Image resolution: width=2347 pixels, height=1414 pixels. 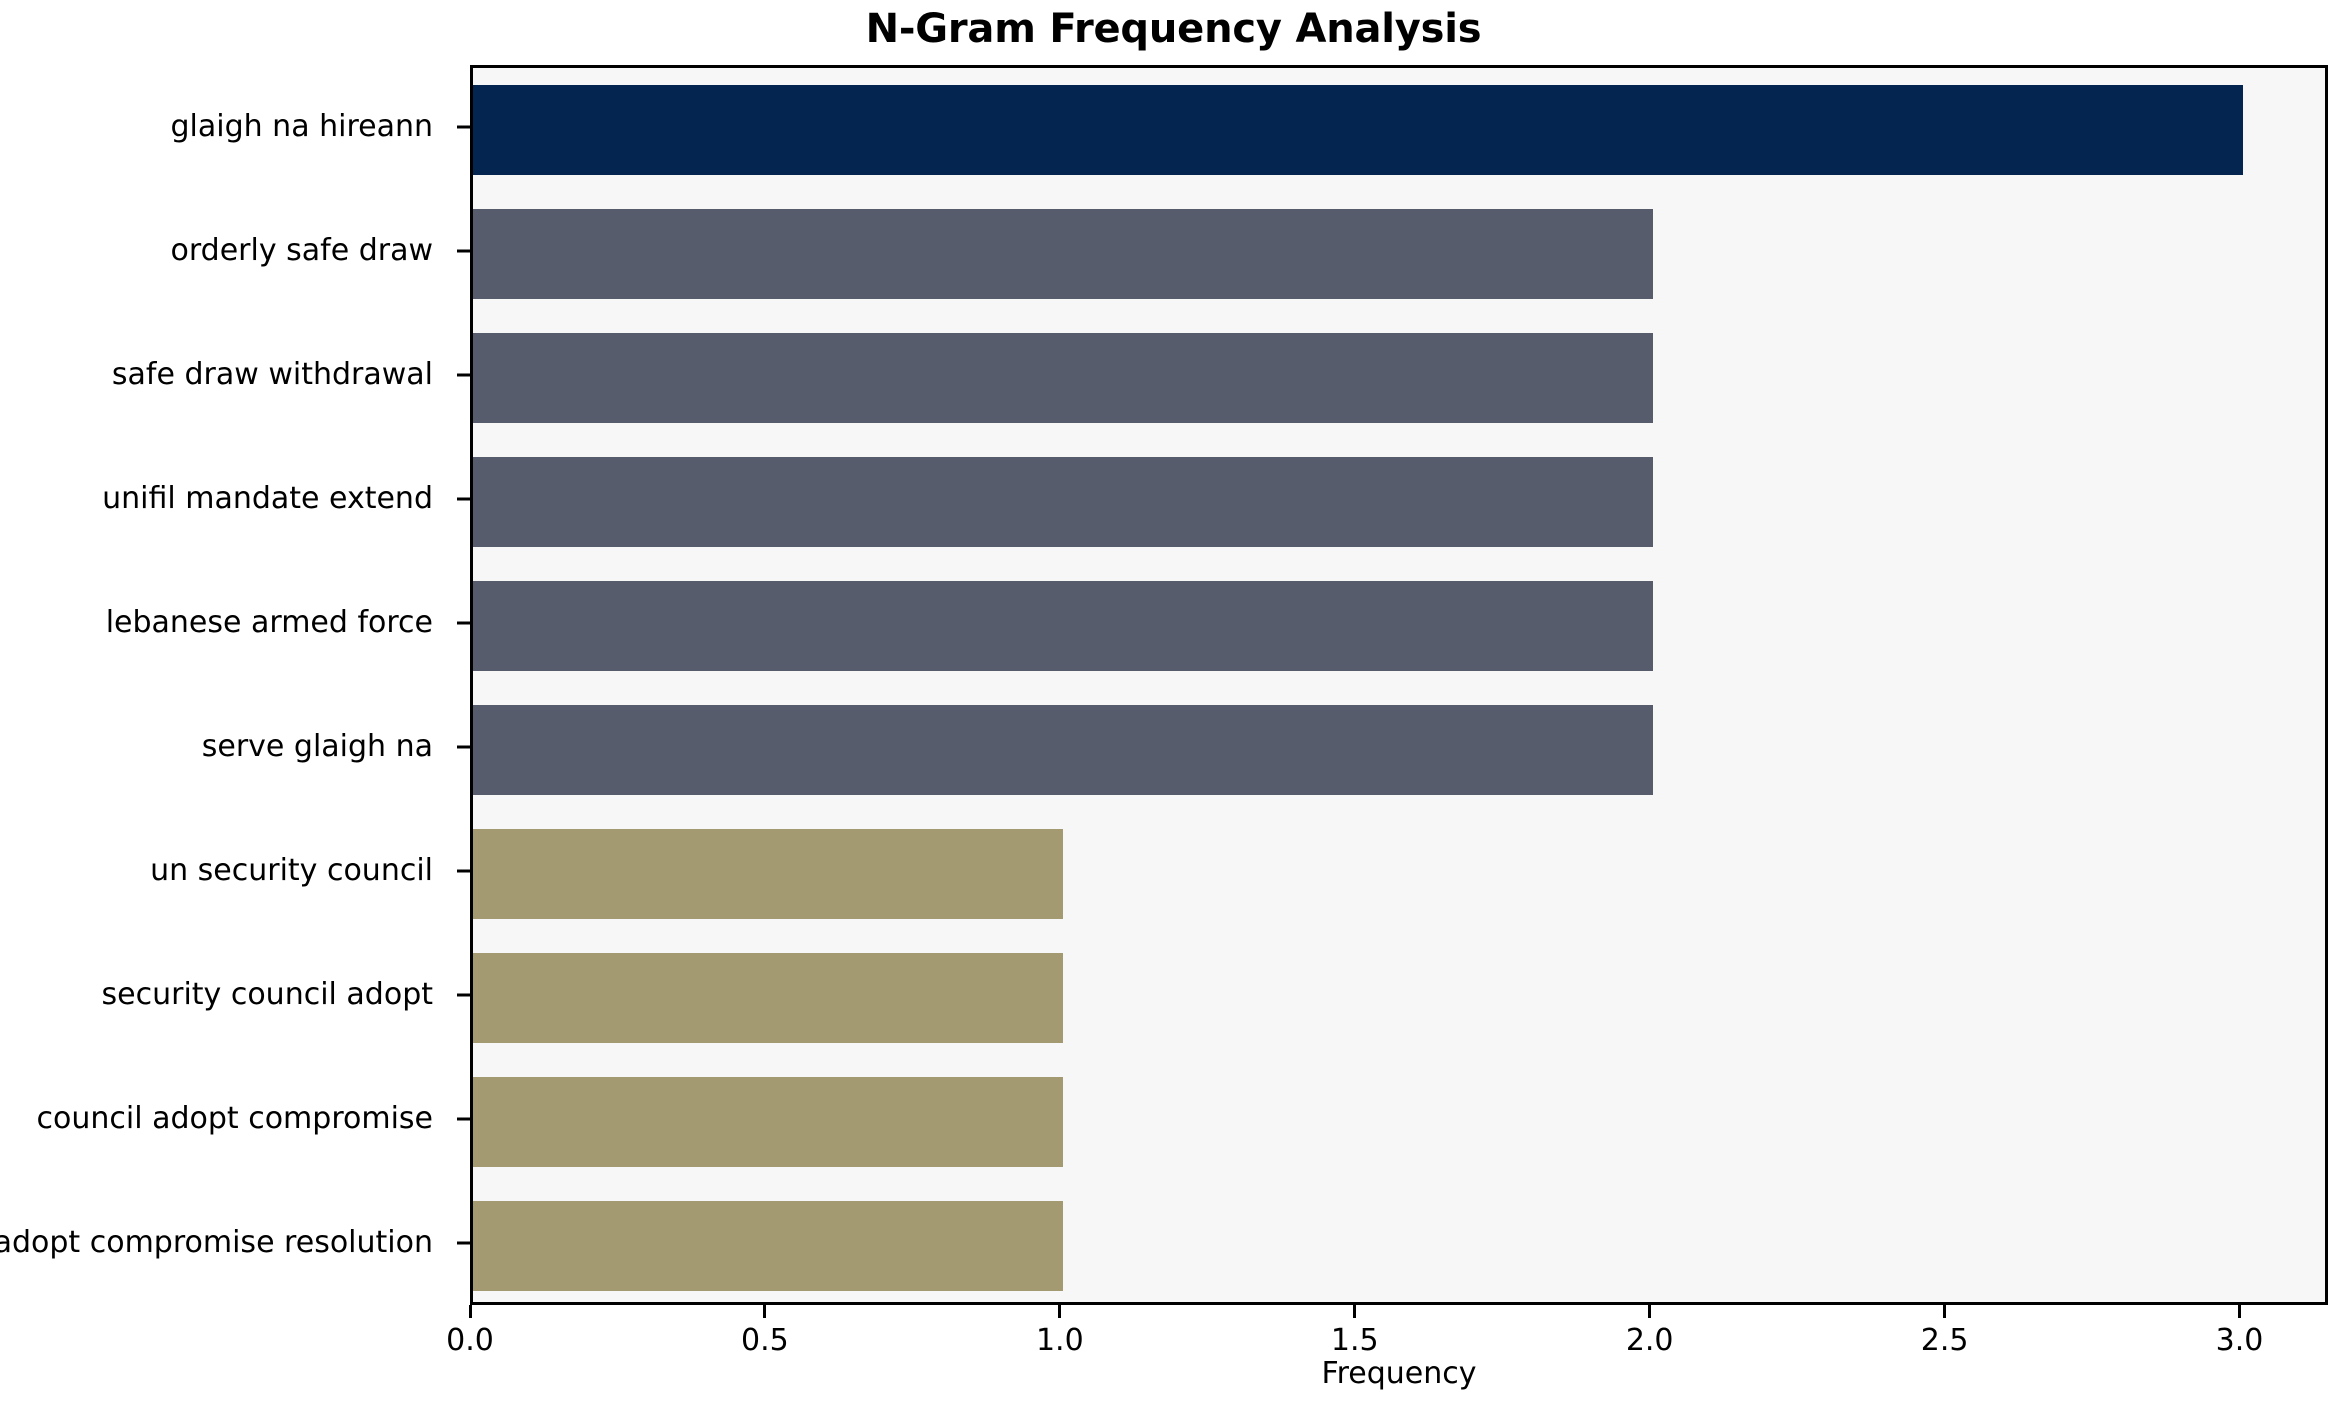 What do you see at coordinates (2239, 1340) in the screenshot?
I see `x-axis-tick-label: 3.0` at bounding box center [2239, 1340].